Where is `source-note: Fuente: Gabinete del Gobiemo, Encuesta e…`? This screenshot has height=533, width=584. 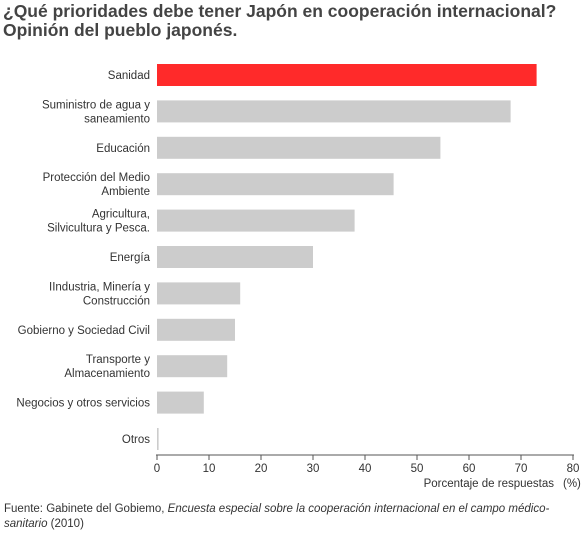 source-note: Fuente: Gabinete del Gobiemo, Encuesta e… is located at coordinates (292, 517).